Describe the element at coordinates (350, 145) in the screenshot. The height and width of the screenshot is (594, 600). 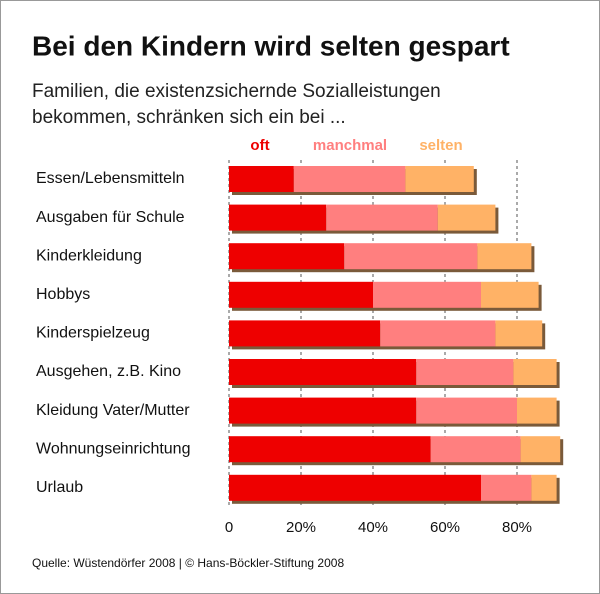
I see `legend-label: manchmal` at that location.